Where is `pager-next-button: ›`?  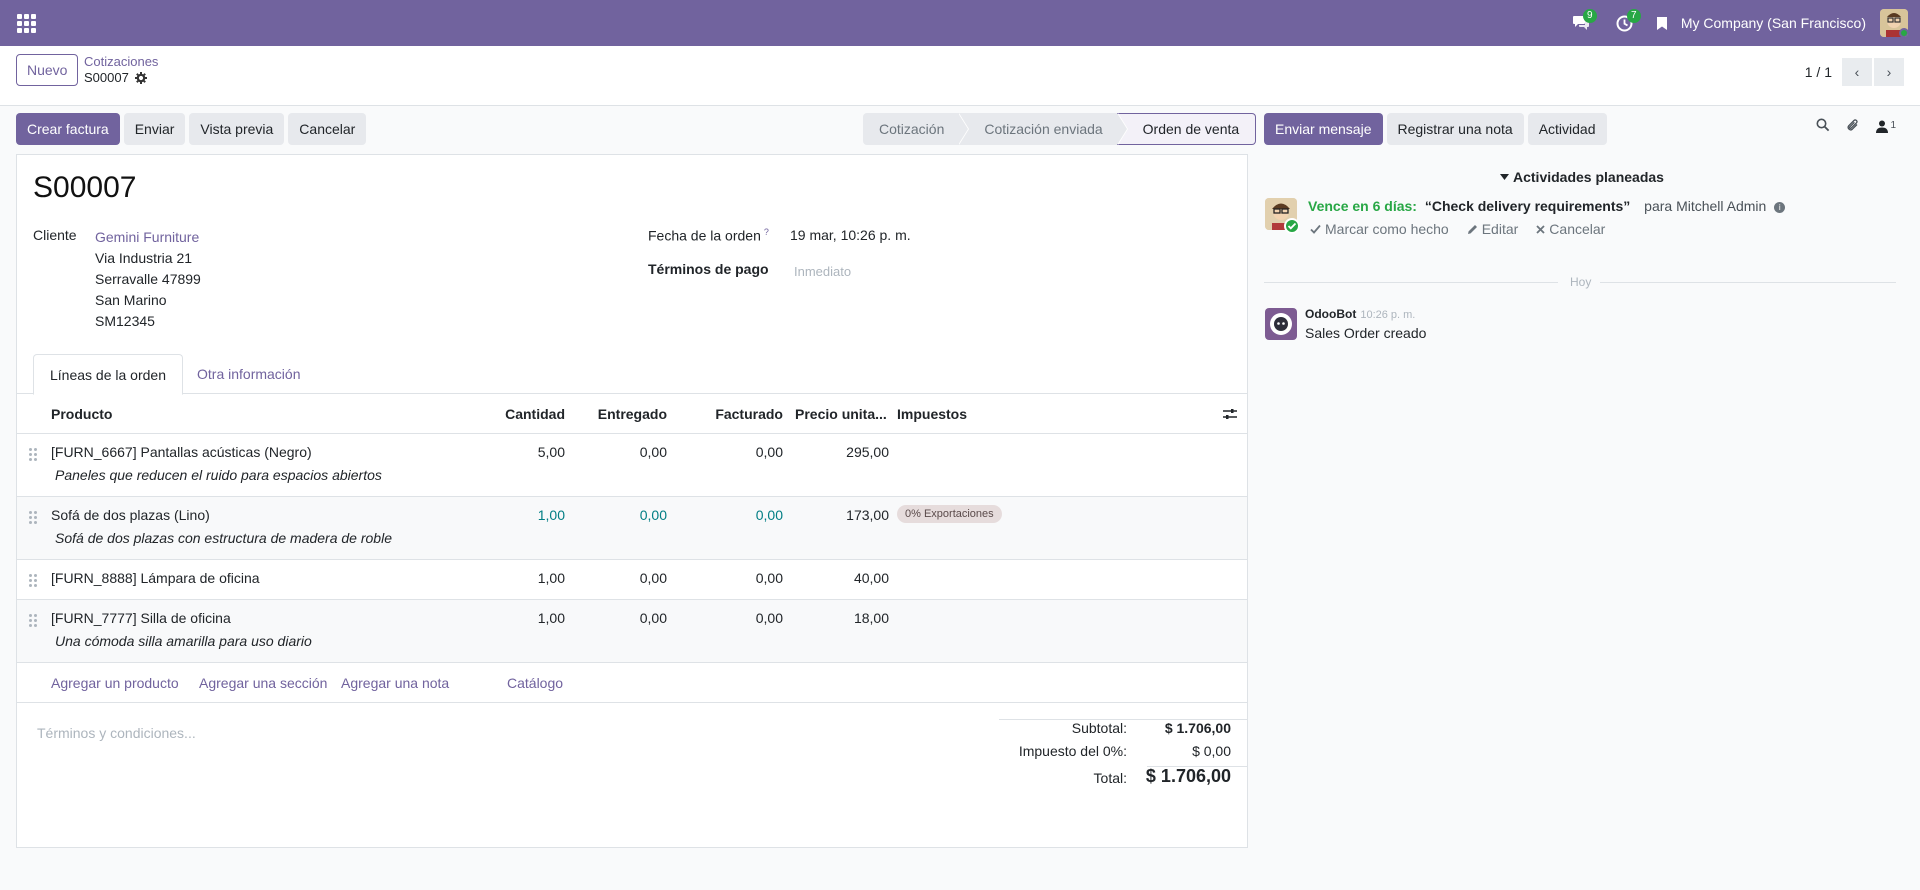
pager-next-button: › is located at coordinates (1889, 72).